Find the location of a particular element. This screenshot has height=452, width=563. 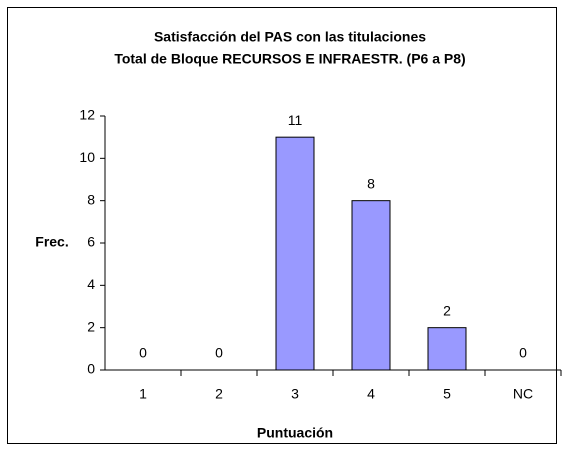

y-tick-label: 0 is located at coordinates (91, 369).